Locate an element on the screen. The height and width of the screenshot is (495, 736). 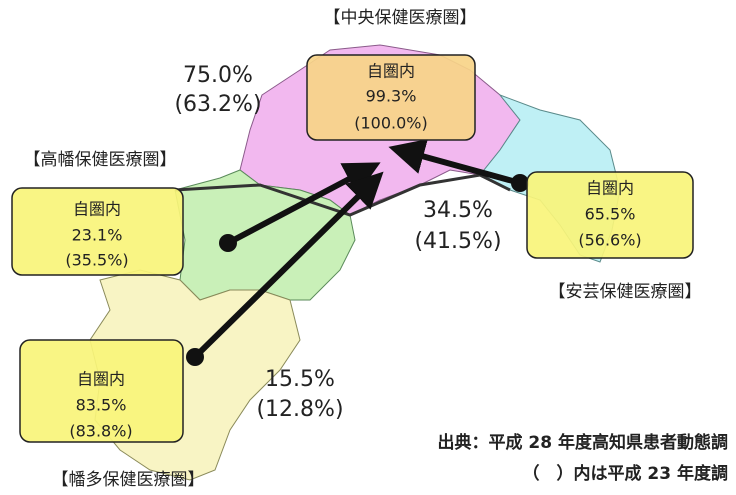
flow-rate: 15.5% is located at coordinates (300, 379).